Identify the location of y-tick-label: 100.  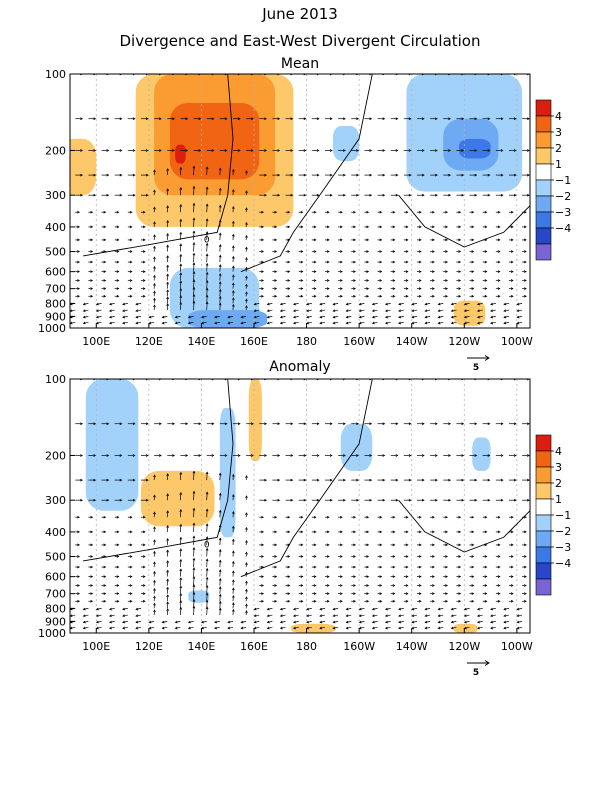
(55, 379).